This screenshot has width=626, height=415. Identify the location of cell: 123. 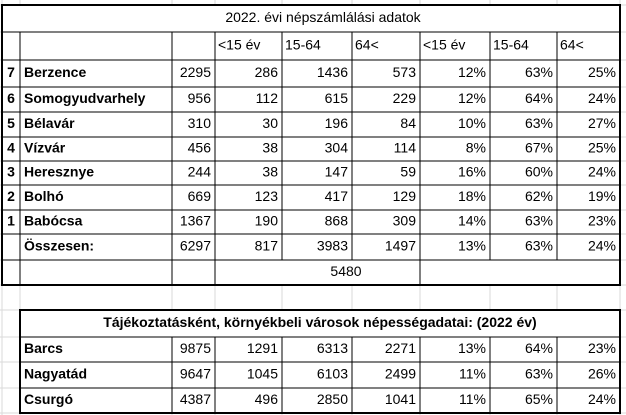
(267, 196).